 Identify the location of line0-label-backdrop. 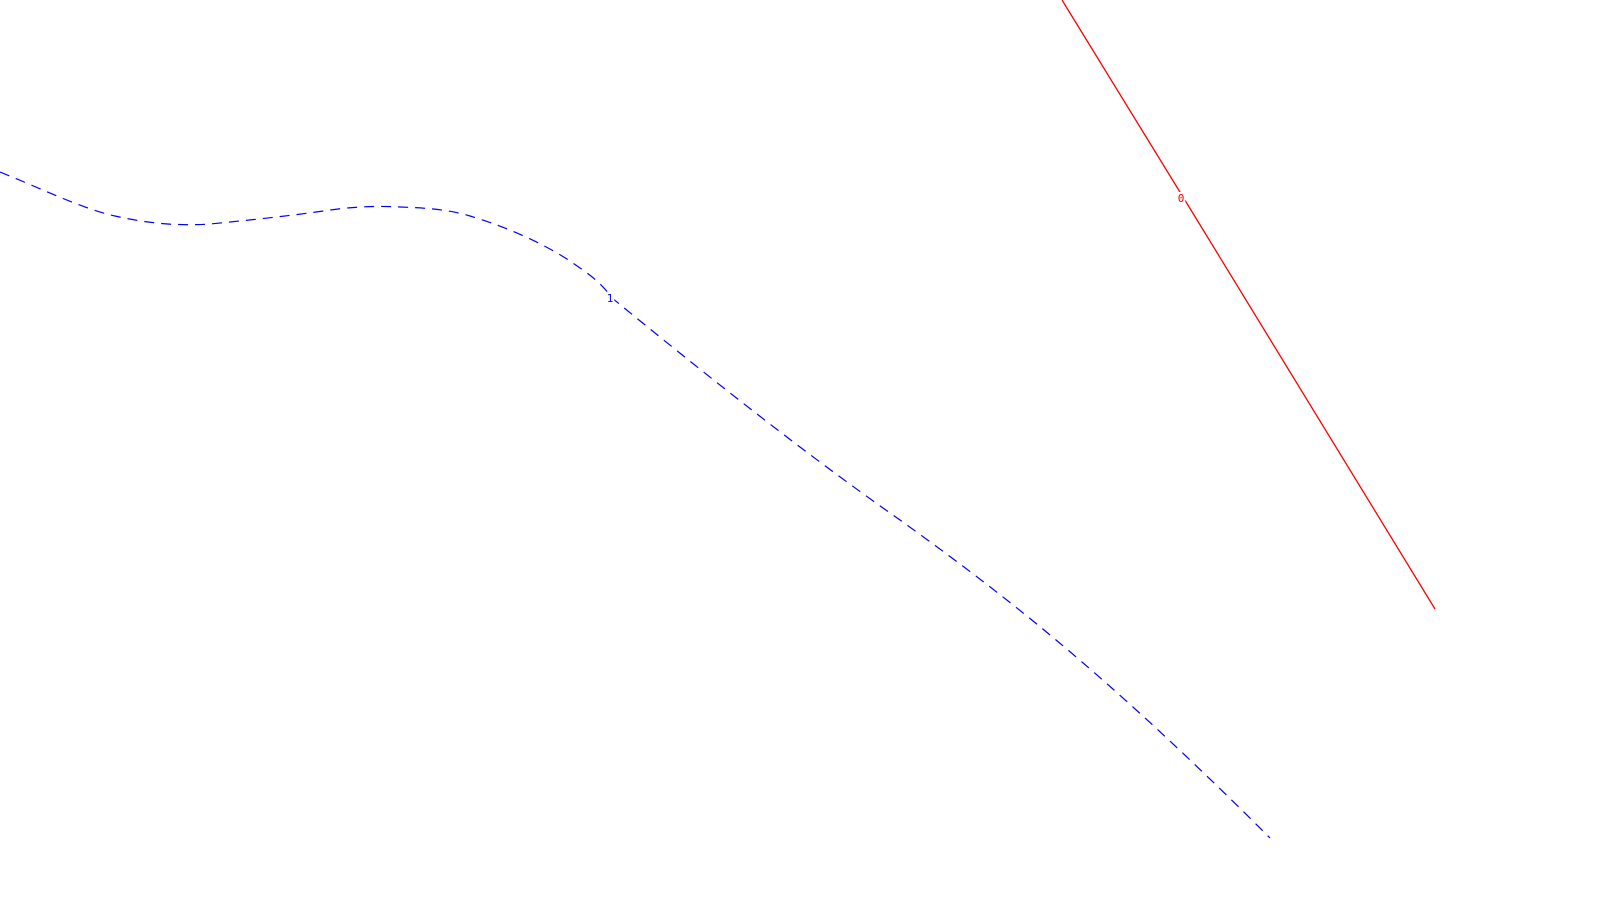
(1181, 198).